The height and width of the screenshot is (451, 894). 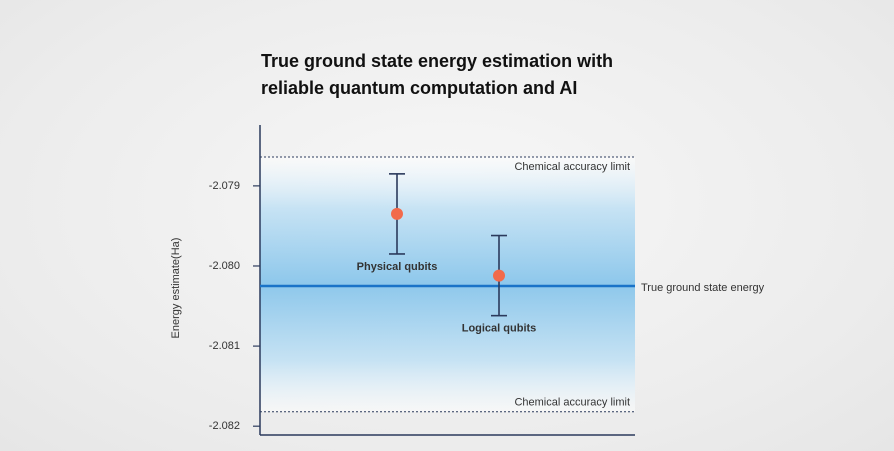 I want to click on y-axis-label: Energy estimate(Ha), so click(x=176, y=288).